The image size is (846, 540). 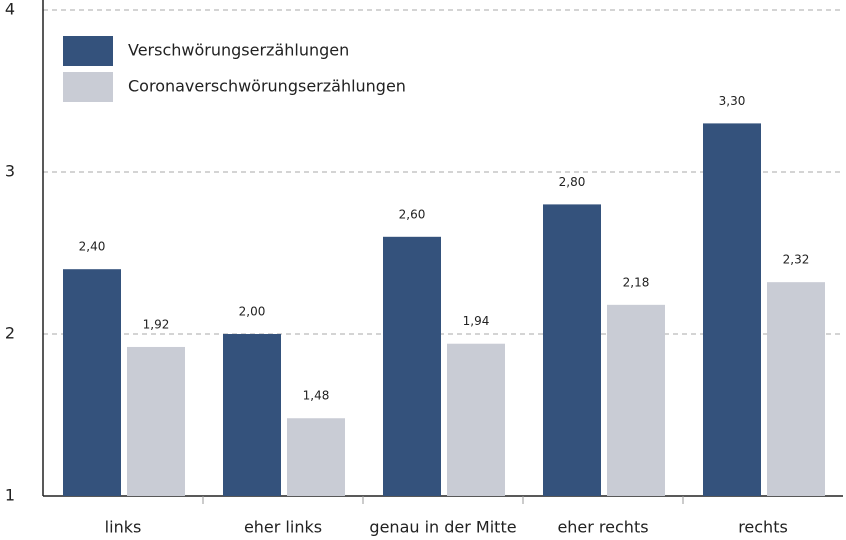 I want to click on value-label: 2,18, so click(x=636, y=282).